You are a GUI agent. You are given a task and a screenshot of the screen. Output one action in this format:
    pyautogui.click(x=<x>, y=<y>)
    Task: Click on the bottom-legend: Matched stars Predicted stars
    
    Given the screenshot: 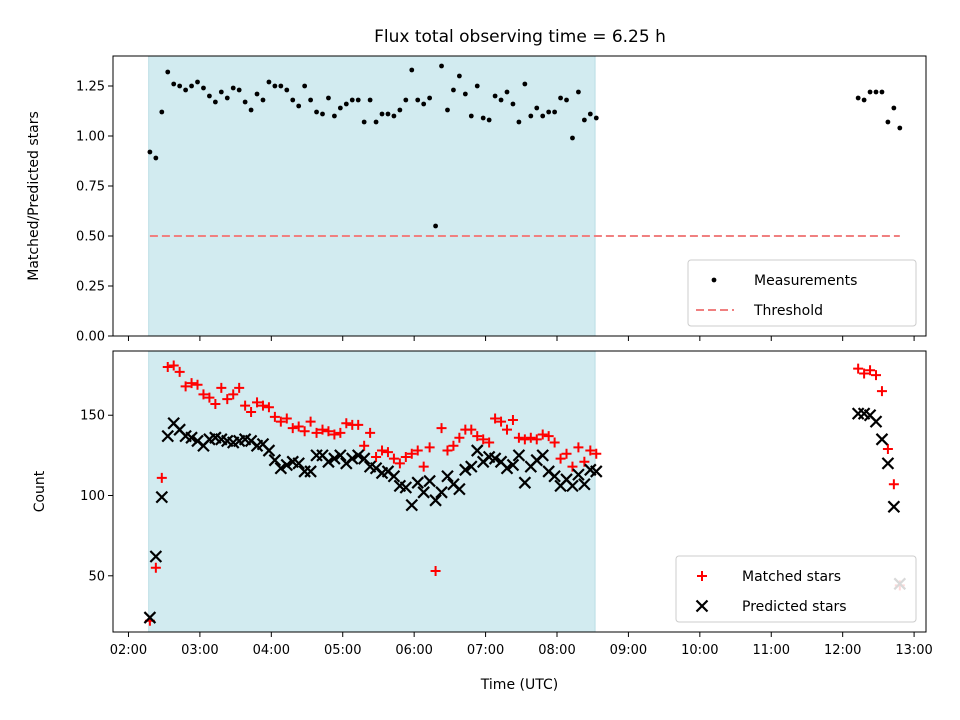 What is the action you would take?
    pyautogui.click(x=796, y=589)
    